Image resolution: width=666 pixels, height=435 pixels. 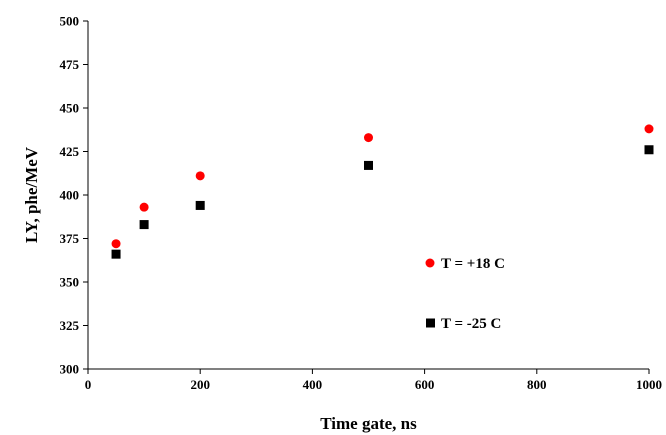 What do you see at coordinates (70, 282) in the screenshot?
I see `y-tick-label: 350` at bounding box center [70, 282].